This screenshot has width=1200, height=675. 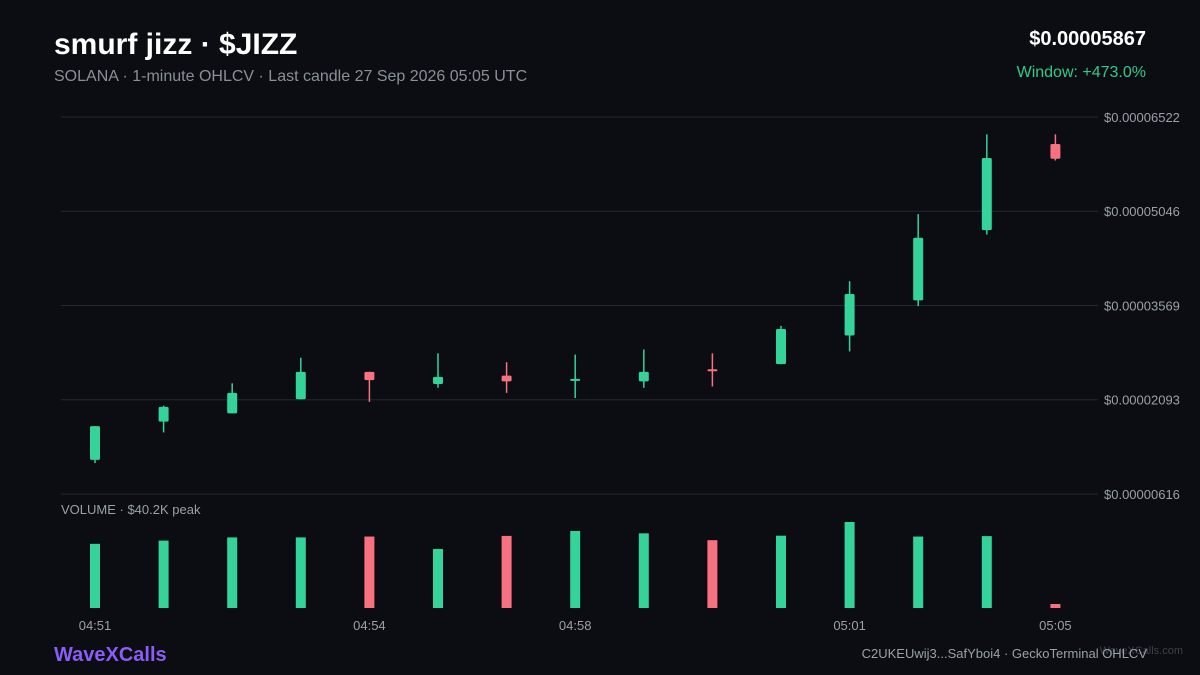 I want to click on x-tick-label: 05:01, so click(x=849, y=625).